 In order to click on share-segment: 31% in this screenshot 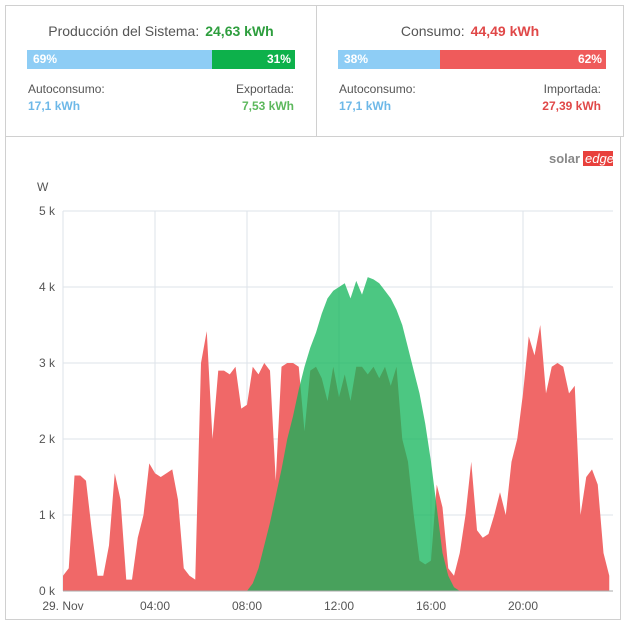, I will do `click(253, 59)`.